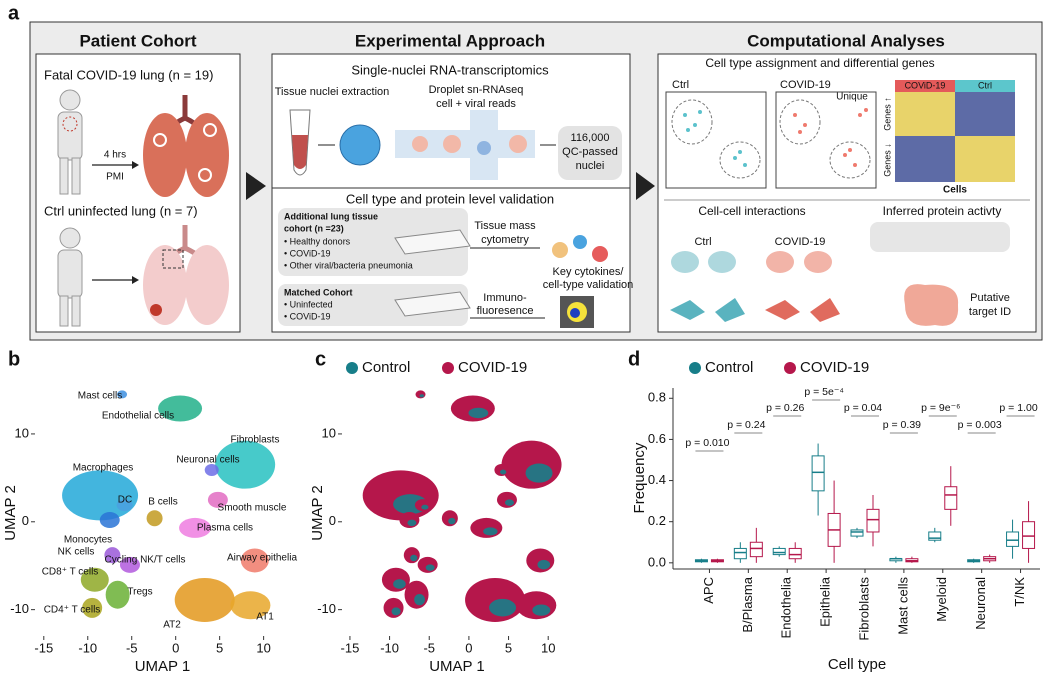 The height and width of the screenshot is (685, 1050). Describe the element at coordinates (729, 367) in the screenshot. I see `legend-label: Control` at that location.